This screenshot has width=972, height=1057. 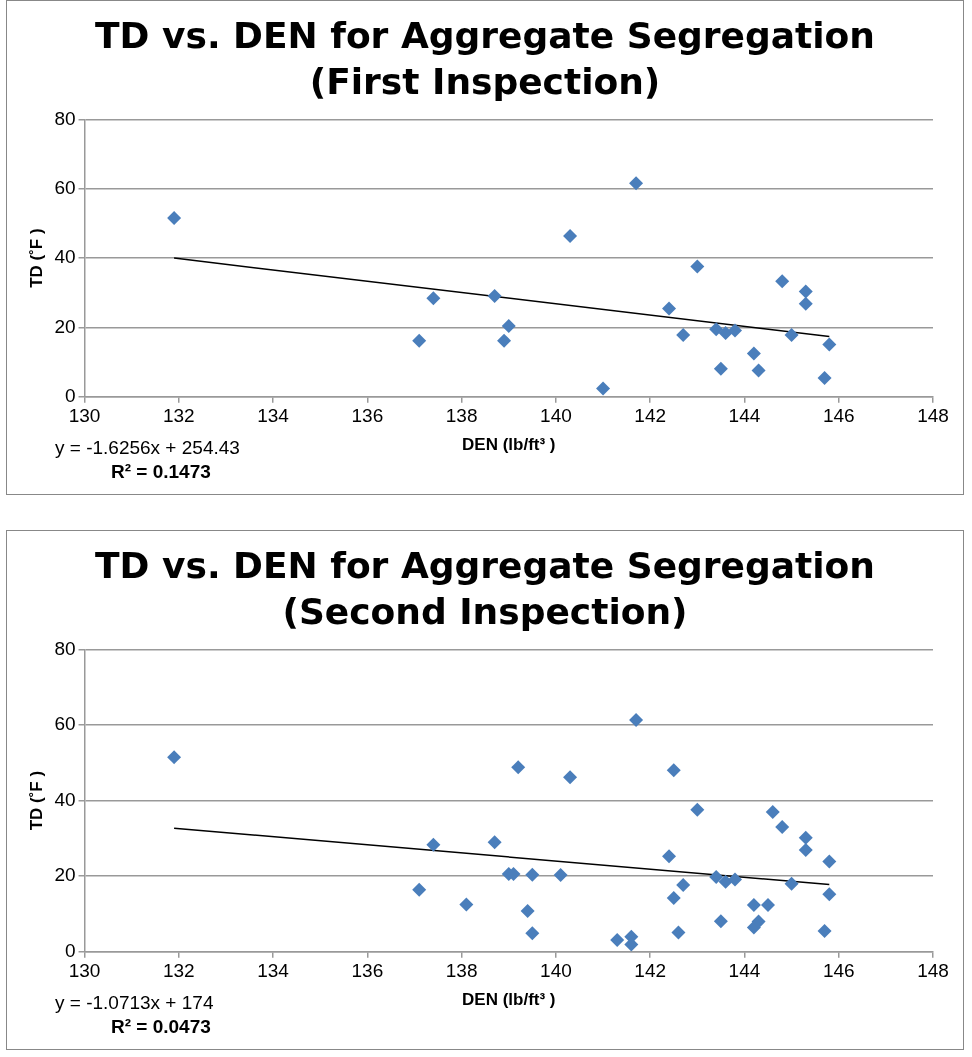 What do you see at coordinates (147, 448) in the screenshot?
I see `text: y = -1.6256x + 254.43` at bounding box center [147, 448].